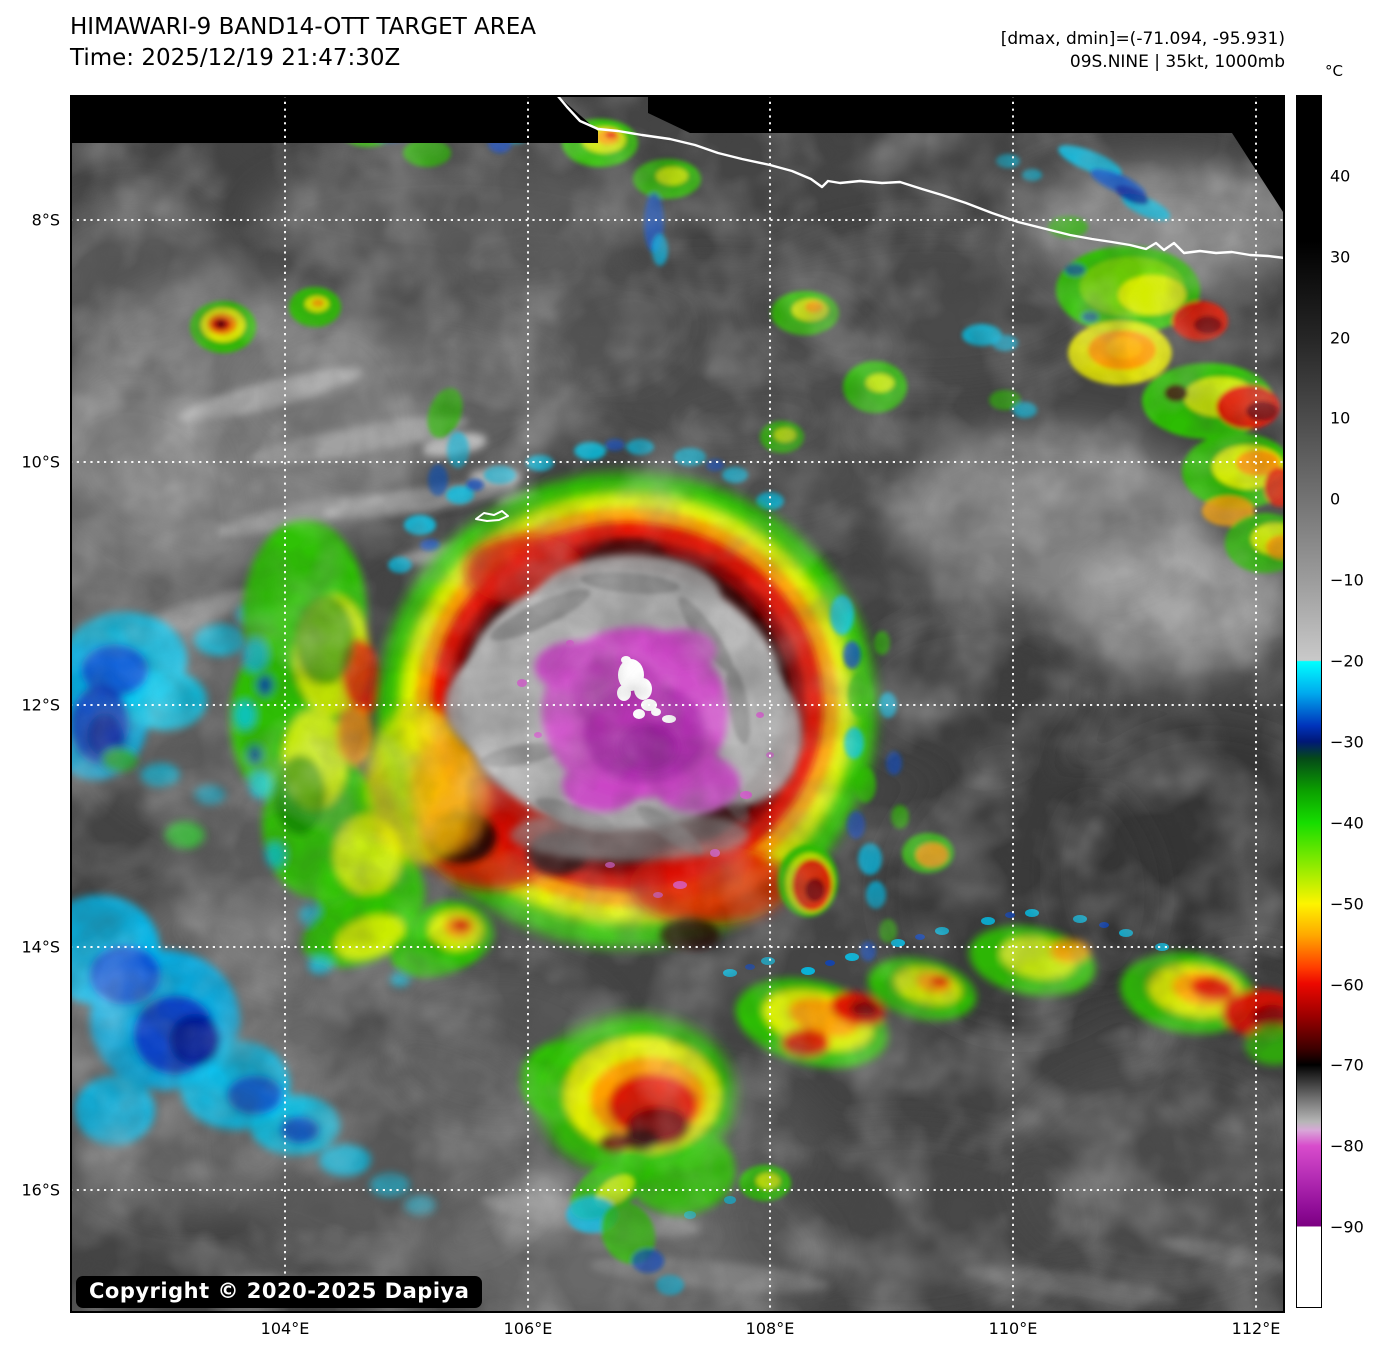 The height and width of the screenshot is (1359, 1388). Describe the element at coordinates (285, 1328) in the screenshot. I see `lon-tick-label: 104°E` at that location.